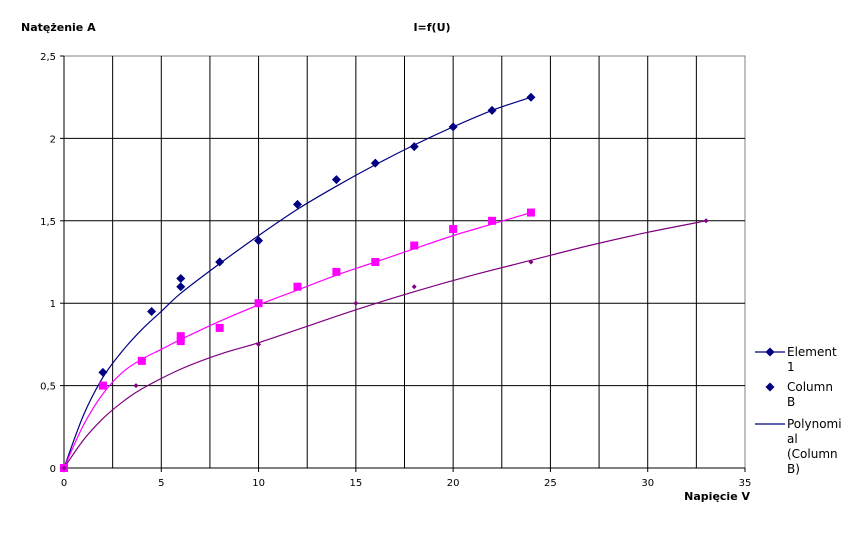 This screenshot has width=866, height=548. I want to click on y-tick-label: 2,5, so click(48, 57).